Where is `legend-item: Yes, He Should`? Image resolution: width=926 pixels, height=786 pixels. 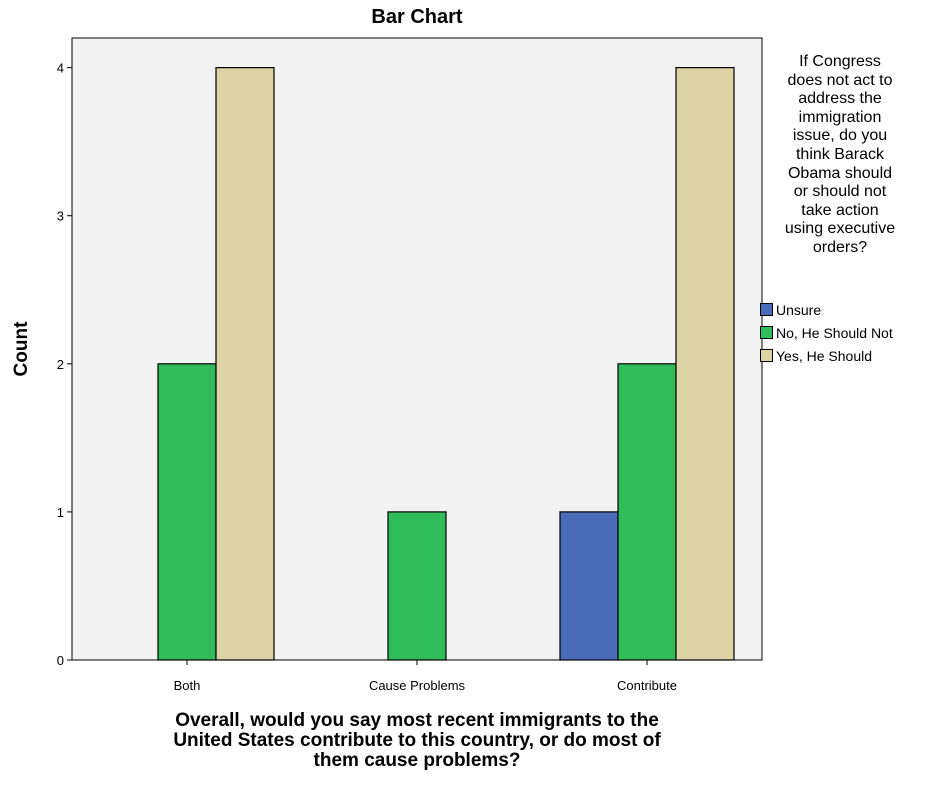 legend-item: Yes, He Should is located at coordinates (826, 355).